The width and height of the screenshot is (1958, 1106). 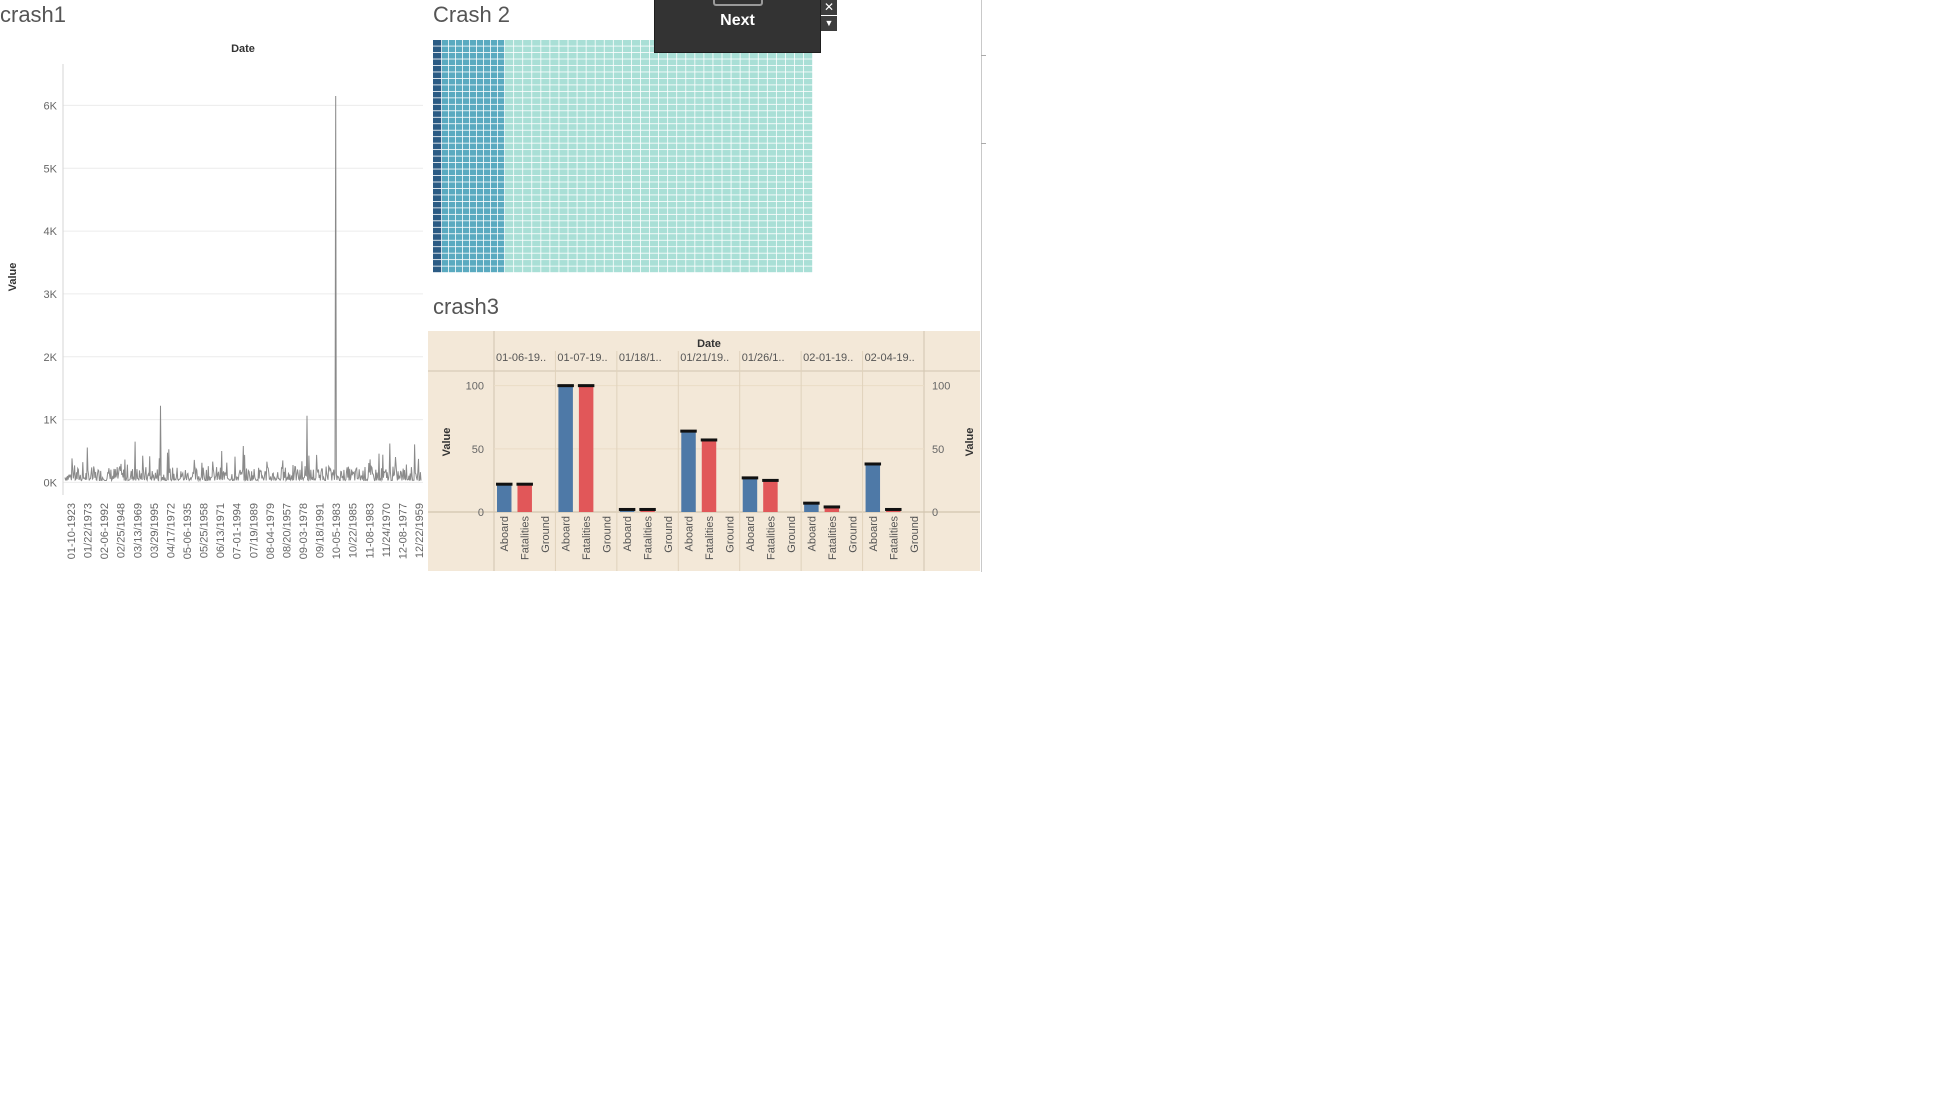 I want to click on x-tick-label: 11/24/1970, so click(x=387, y=530).